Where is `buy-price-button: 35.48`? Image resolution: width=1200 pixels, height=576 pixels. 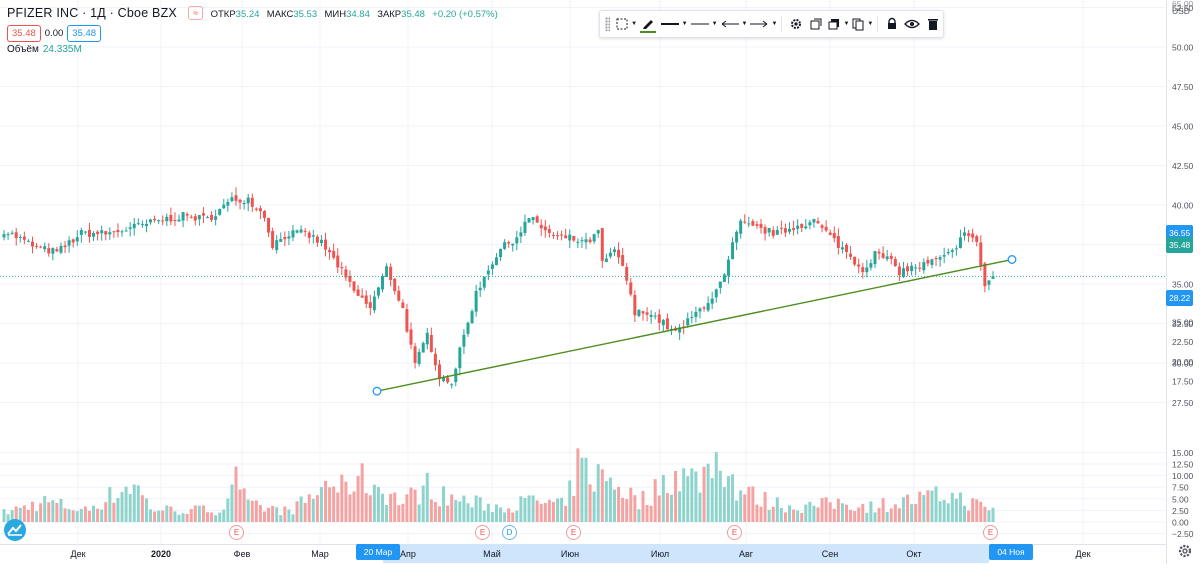 buy-price-button: 35.48 is located at coordinates (84, 33).